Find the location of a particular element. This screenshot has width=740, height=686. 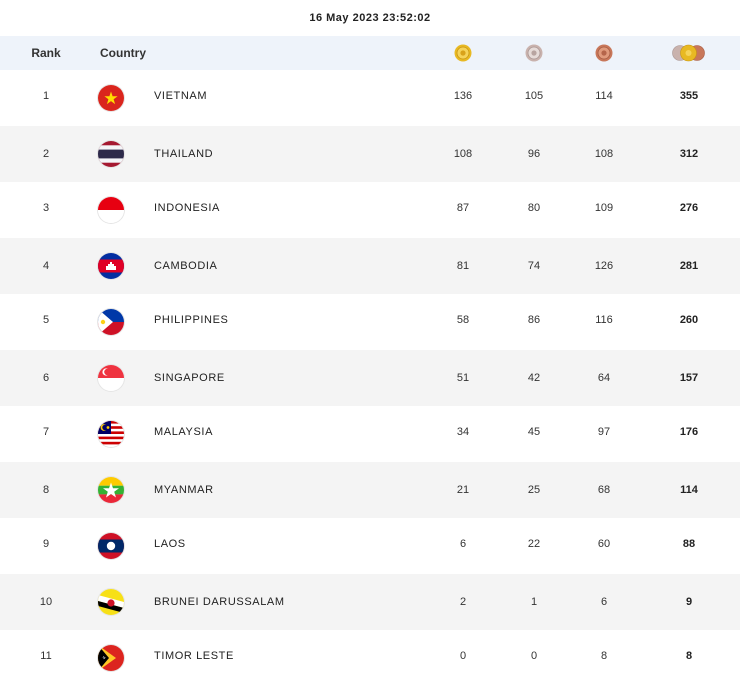

philippines-flag-icon is located at coordinates (111, 322).